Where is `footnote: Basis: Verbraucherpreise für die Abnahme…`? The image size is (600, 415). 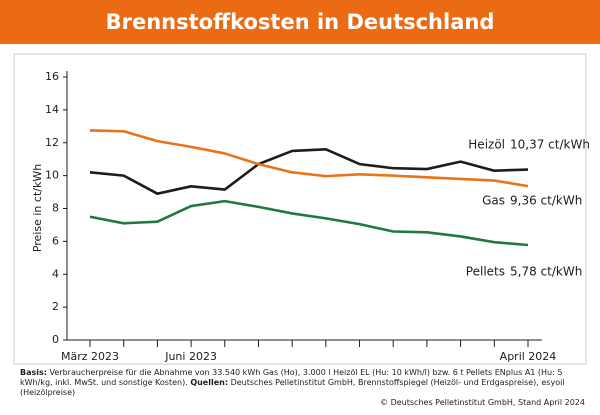
footnote: Basis: Verbraucherpreise für die Abnahme… is located at coordinates (302, 388).